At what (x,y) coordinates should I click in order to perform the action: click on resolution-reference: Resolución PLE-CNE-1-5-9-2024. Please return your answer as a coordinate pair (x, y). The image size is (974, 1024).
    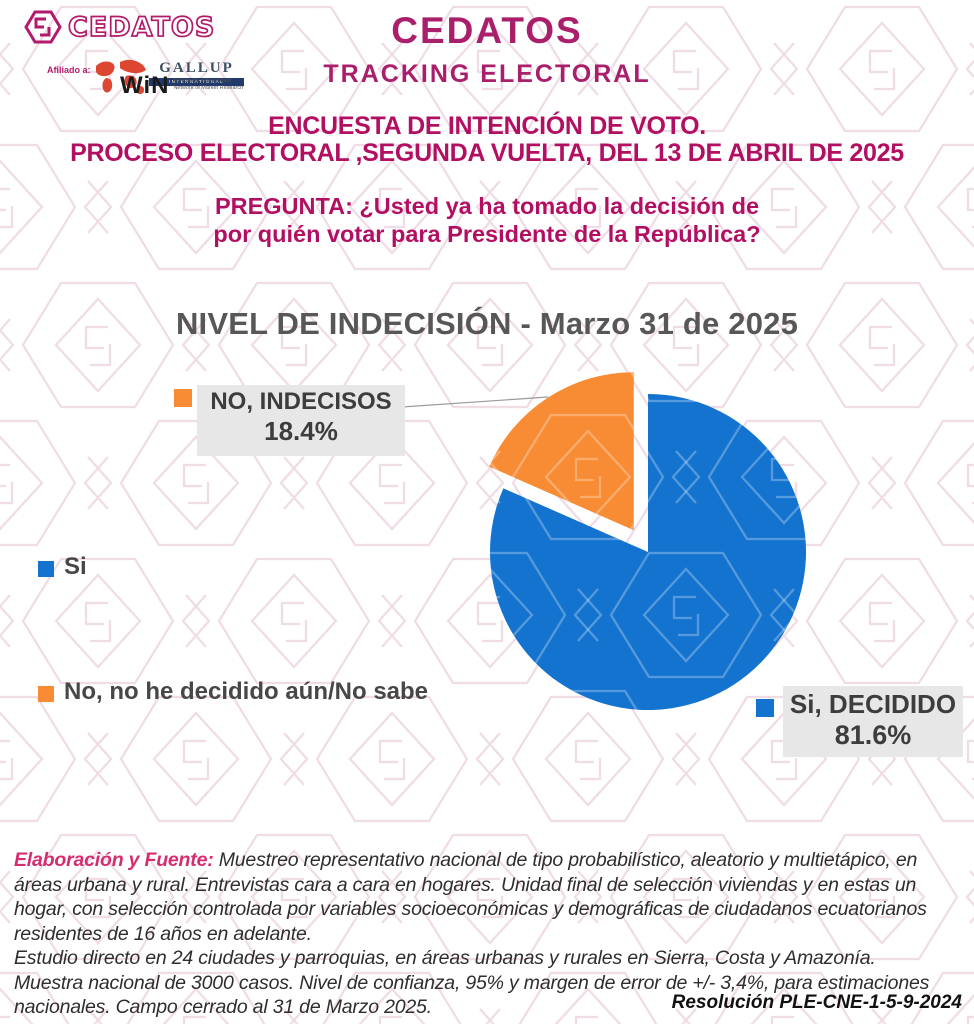
    Looking at the image, I should click on (816, 1002).